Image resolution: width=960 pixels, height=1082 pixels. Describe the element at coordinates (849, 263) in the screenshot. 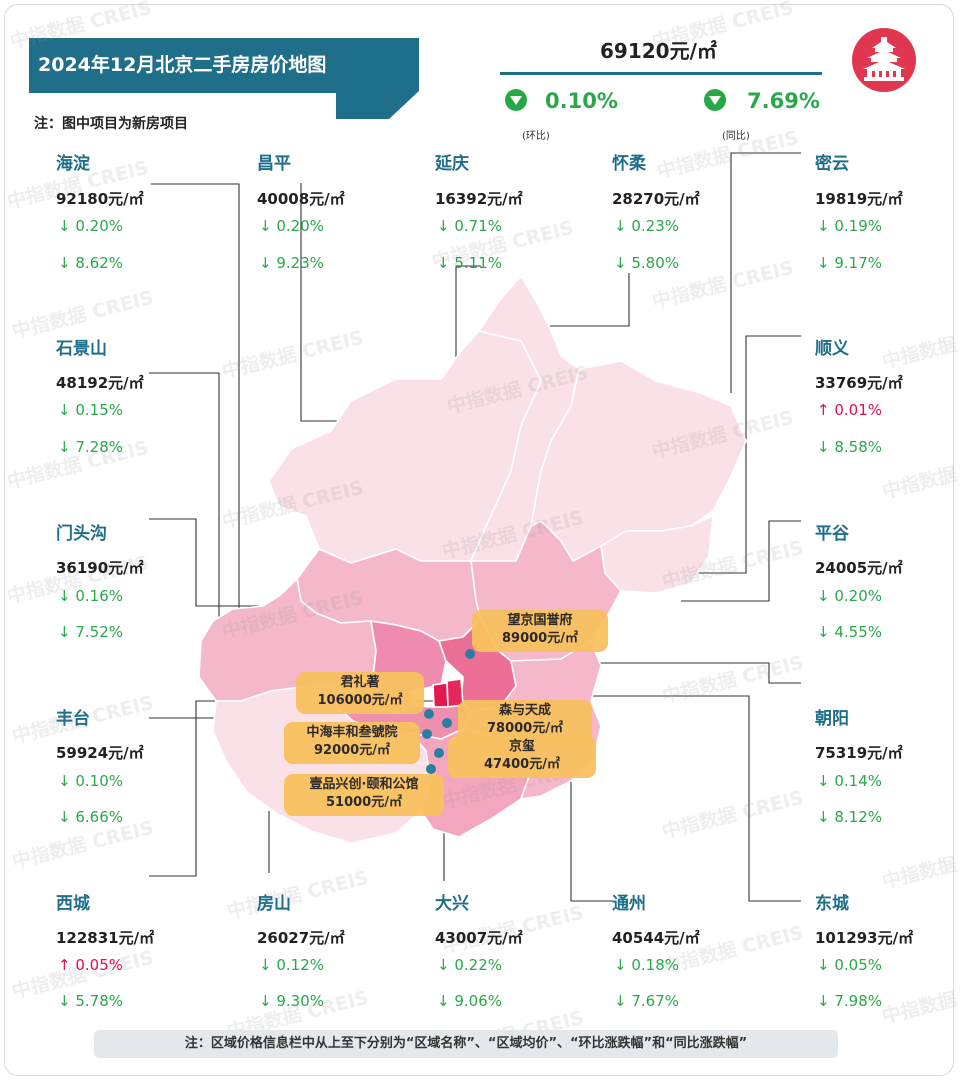

I see `district-yoy: ↓ 9.17%` at that location.